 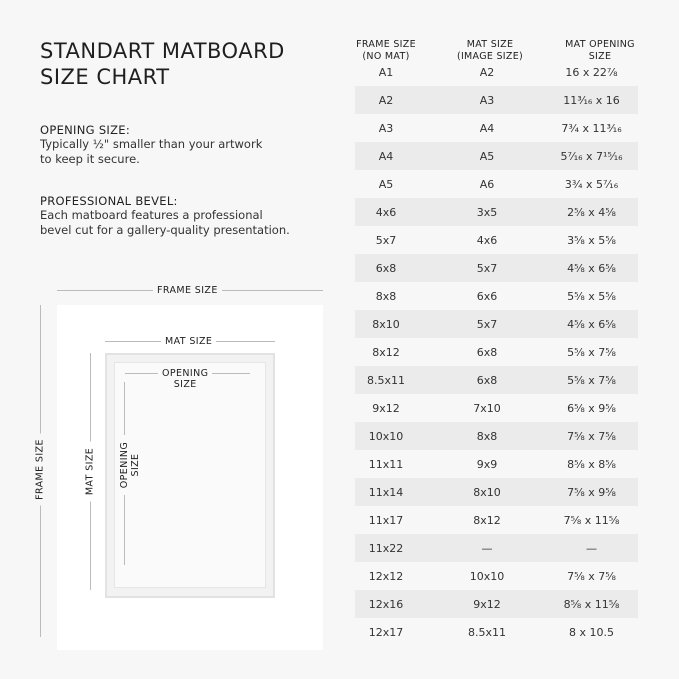 I want to click on table-row: A2 A3 11³⁄₁₆ x 16, so click(x=496, y=100).